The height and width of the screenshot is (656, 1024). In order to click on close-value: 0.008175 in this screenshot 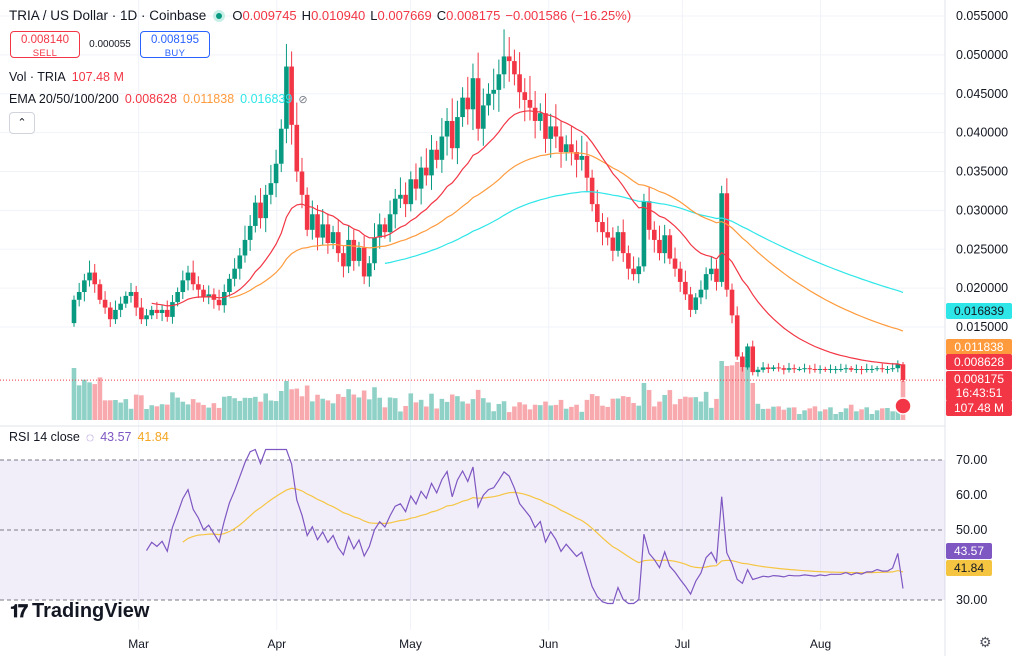, I will do `click(473, 15)`.